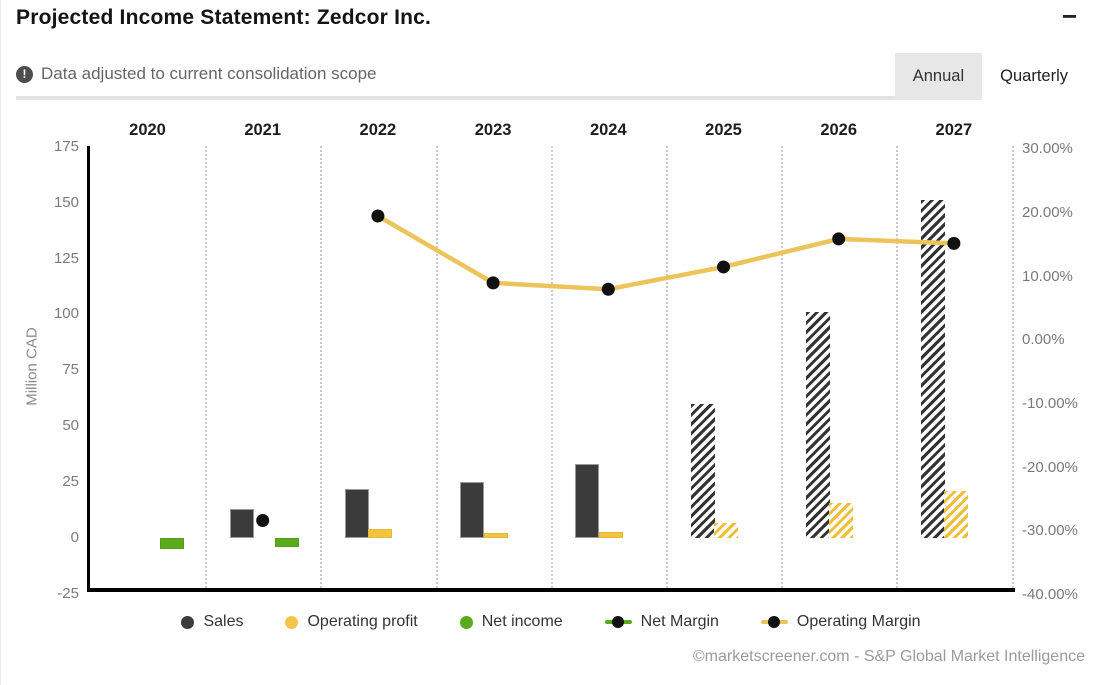 The image size is (1100, 685). Describe the element at coordinates (1034, 76) in the screenshot. I see `tab-quarterly: Quarterly` at that location.